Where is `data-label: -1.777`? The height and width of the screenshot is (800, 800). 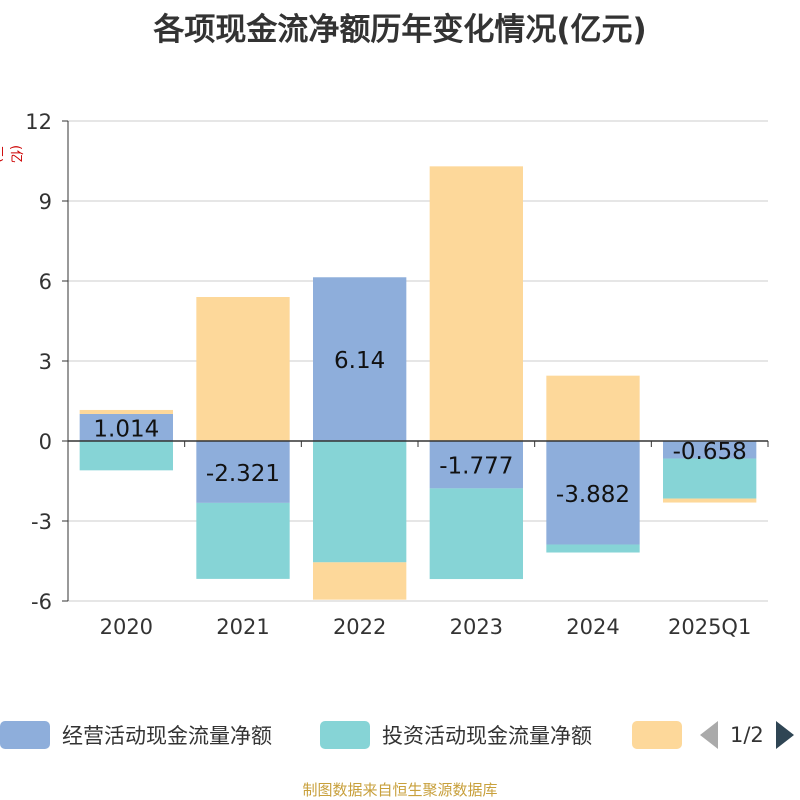
data-label: -1.777 is located at coordinates (476, 467).